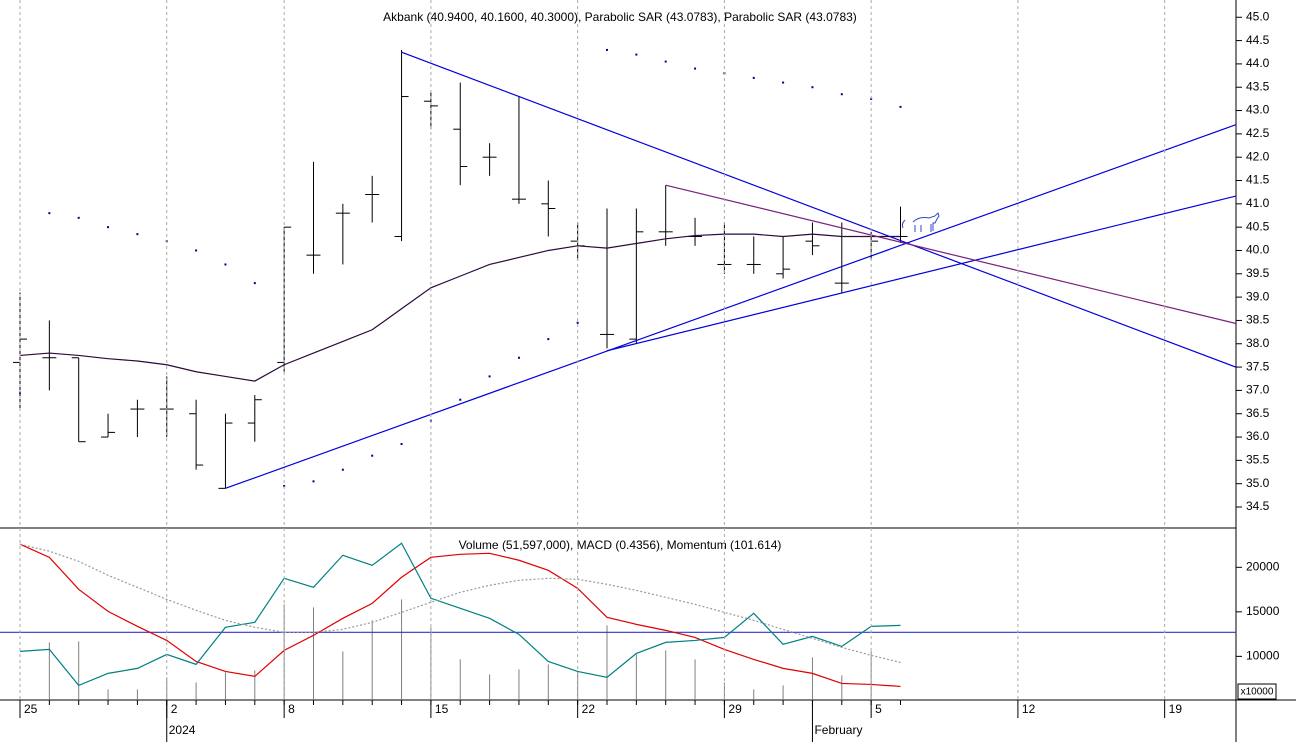 This screenshot has height=742, width=1296. Describe the element at coordinates (1258, 180) in the screenshot. I see `y-tick-label: 41.5` at that location.